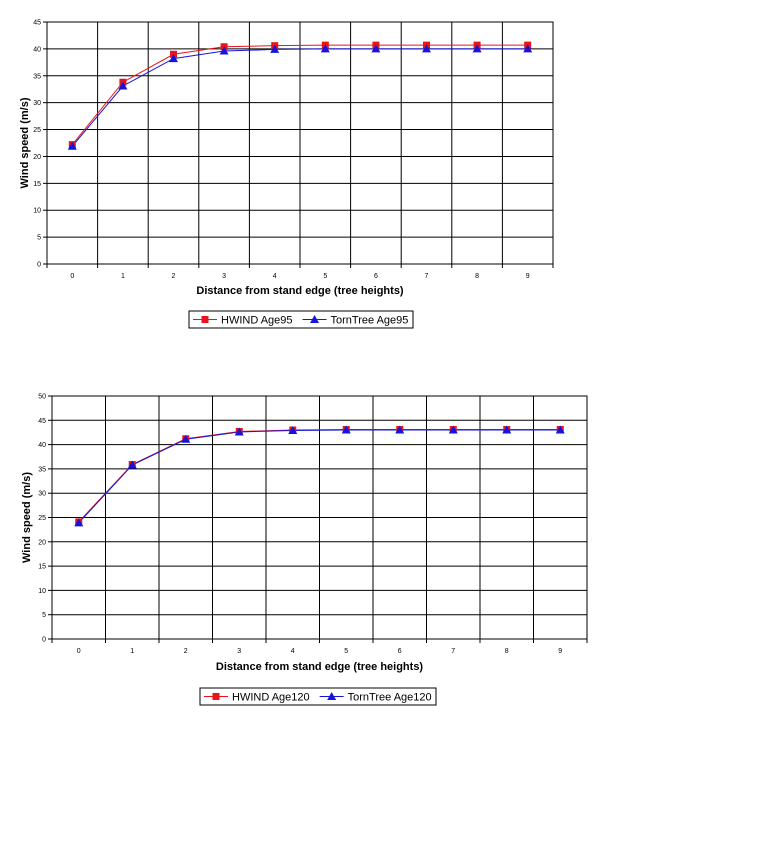 The height and width of the screenshot is (864, 768). I want to click on legend-label-2: TornTree Age120, so click(390, 698).